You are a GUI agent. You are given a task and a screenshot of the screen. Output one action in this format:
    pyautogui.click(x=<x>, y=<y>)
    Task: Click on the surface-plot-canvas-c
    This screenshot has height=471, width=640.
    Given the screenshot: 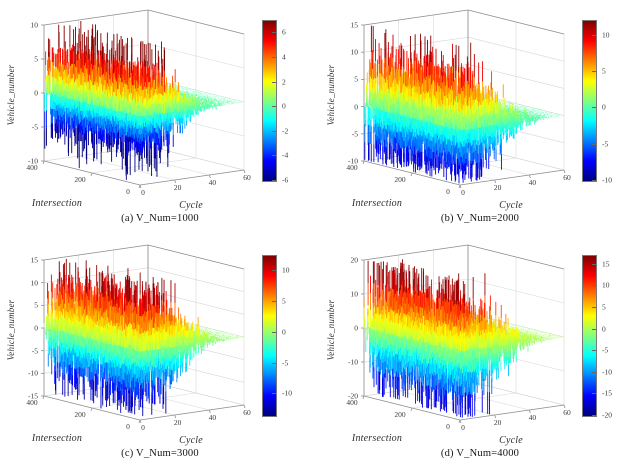 What is the action you would take?
    pyautogui.click(x=140, y=339)
    